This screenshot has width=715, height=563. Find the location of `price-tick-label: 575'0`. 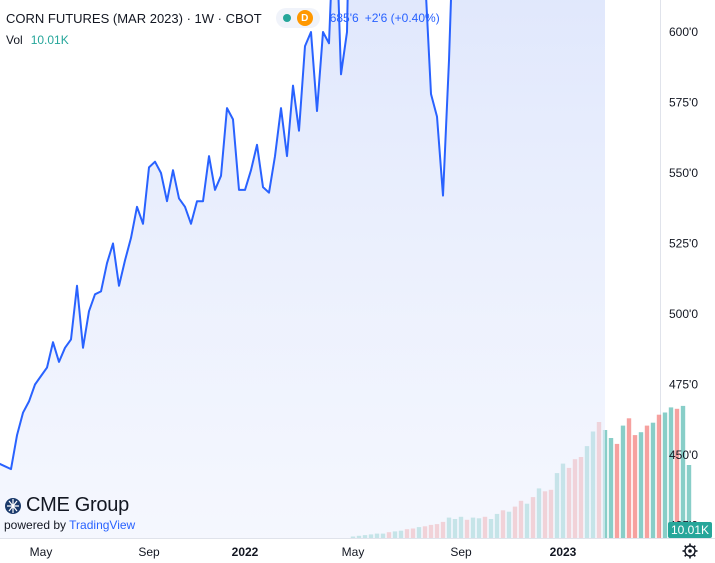

price-tick-label: 575'0 is located at coordinates (683, 103).